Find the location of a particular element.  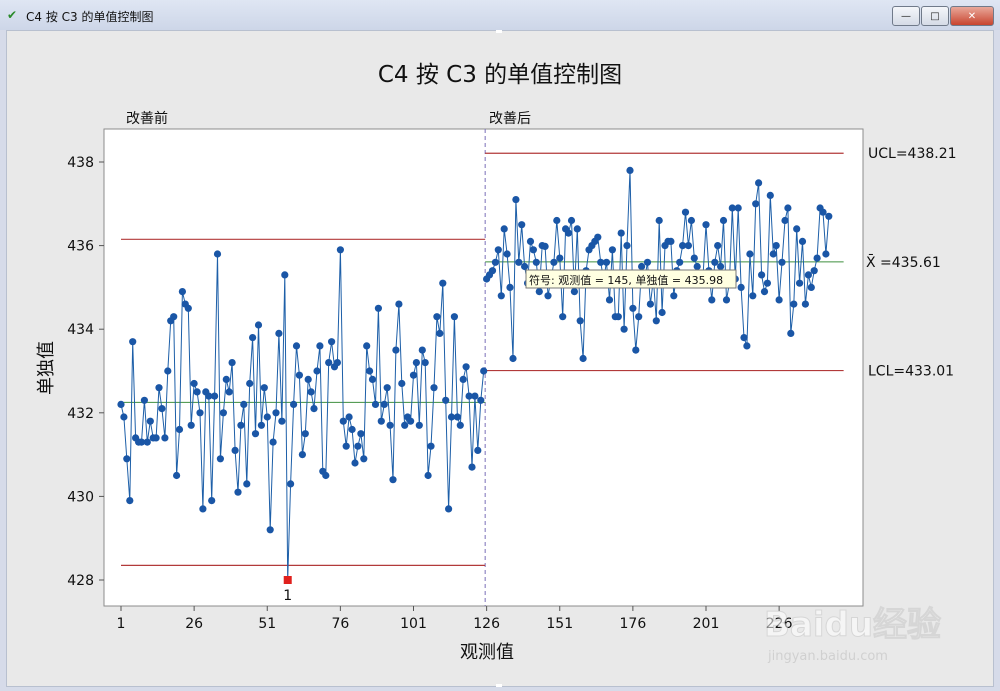

tooltip-box is located at coordinates (631, 279).